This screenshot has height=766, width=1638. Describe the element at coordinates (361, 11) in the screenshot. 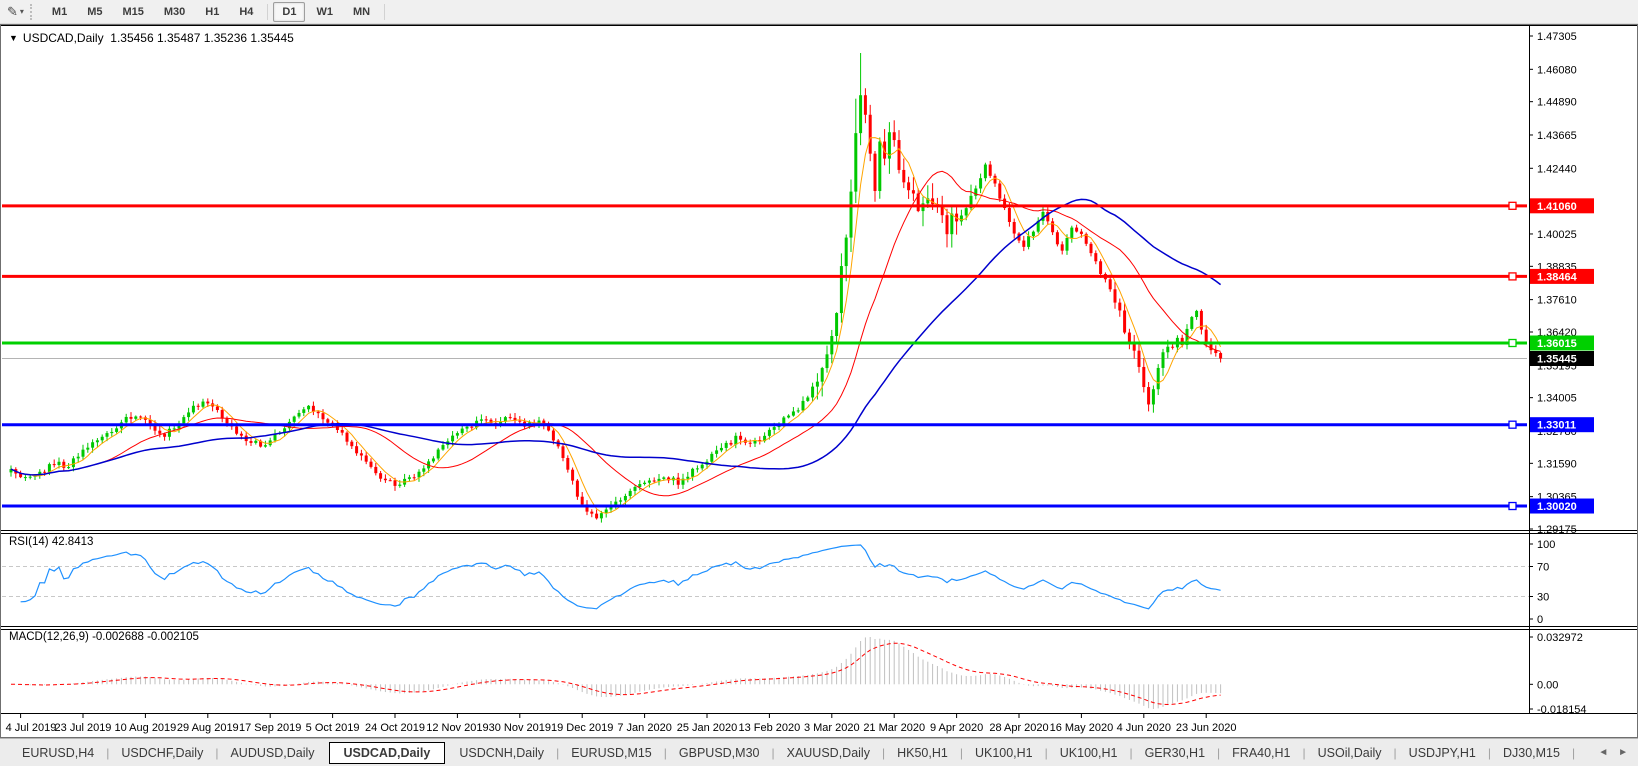

I see `timeframe-button-mn: MN` at that location.